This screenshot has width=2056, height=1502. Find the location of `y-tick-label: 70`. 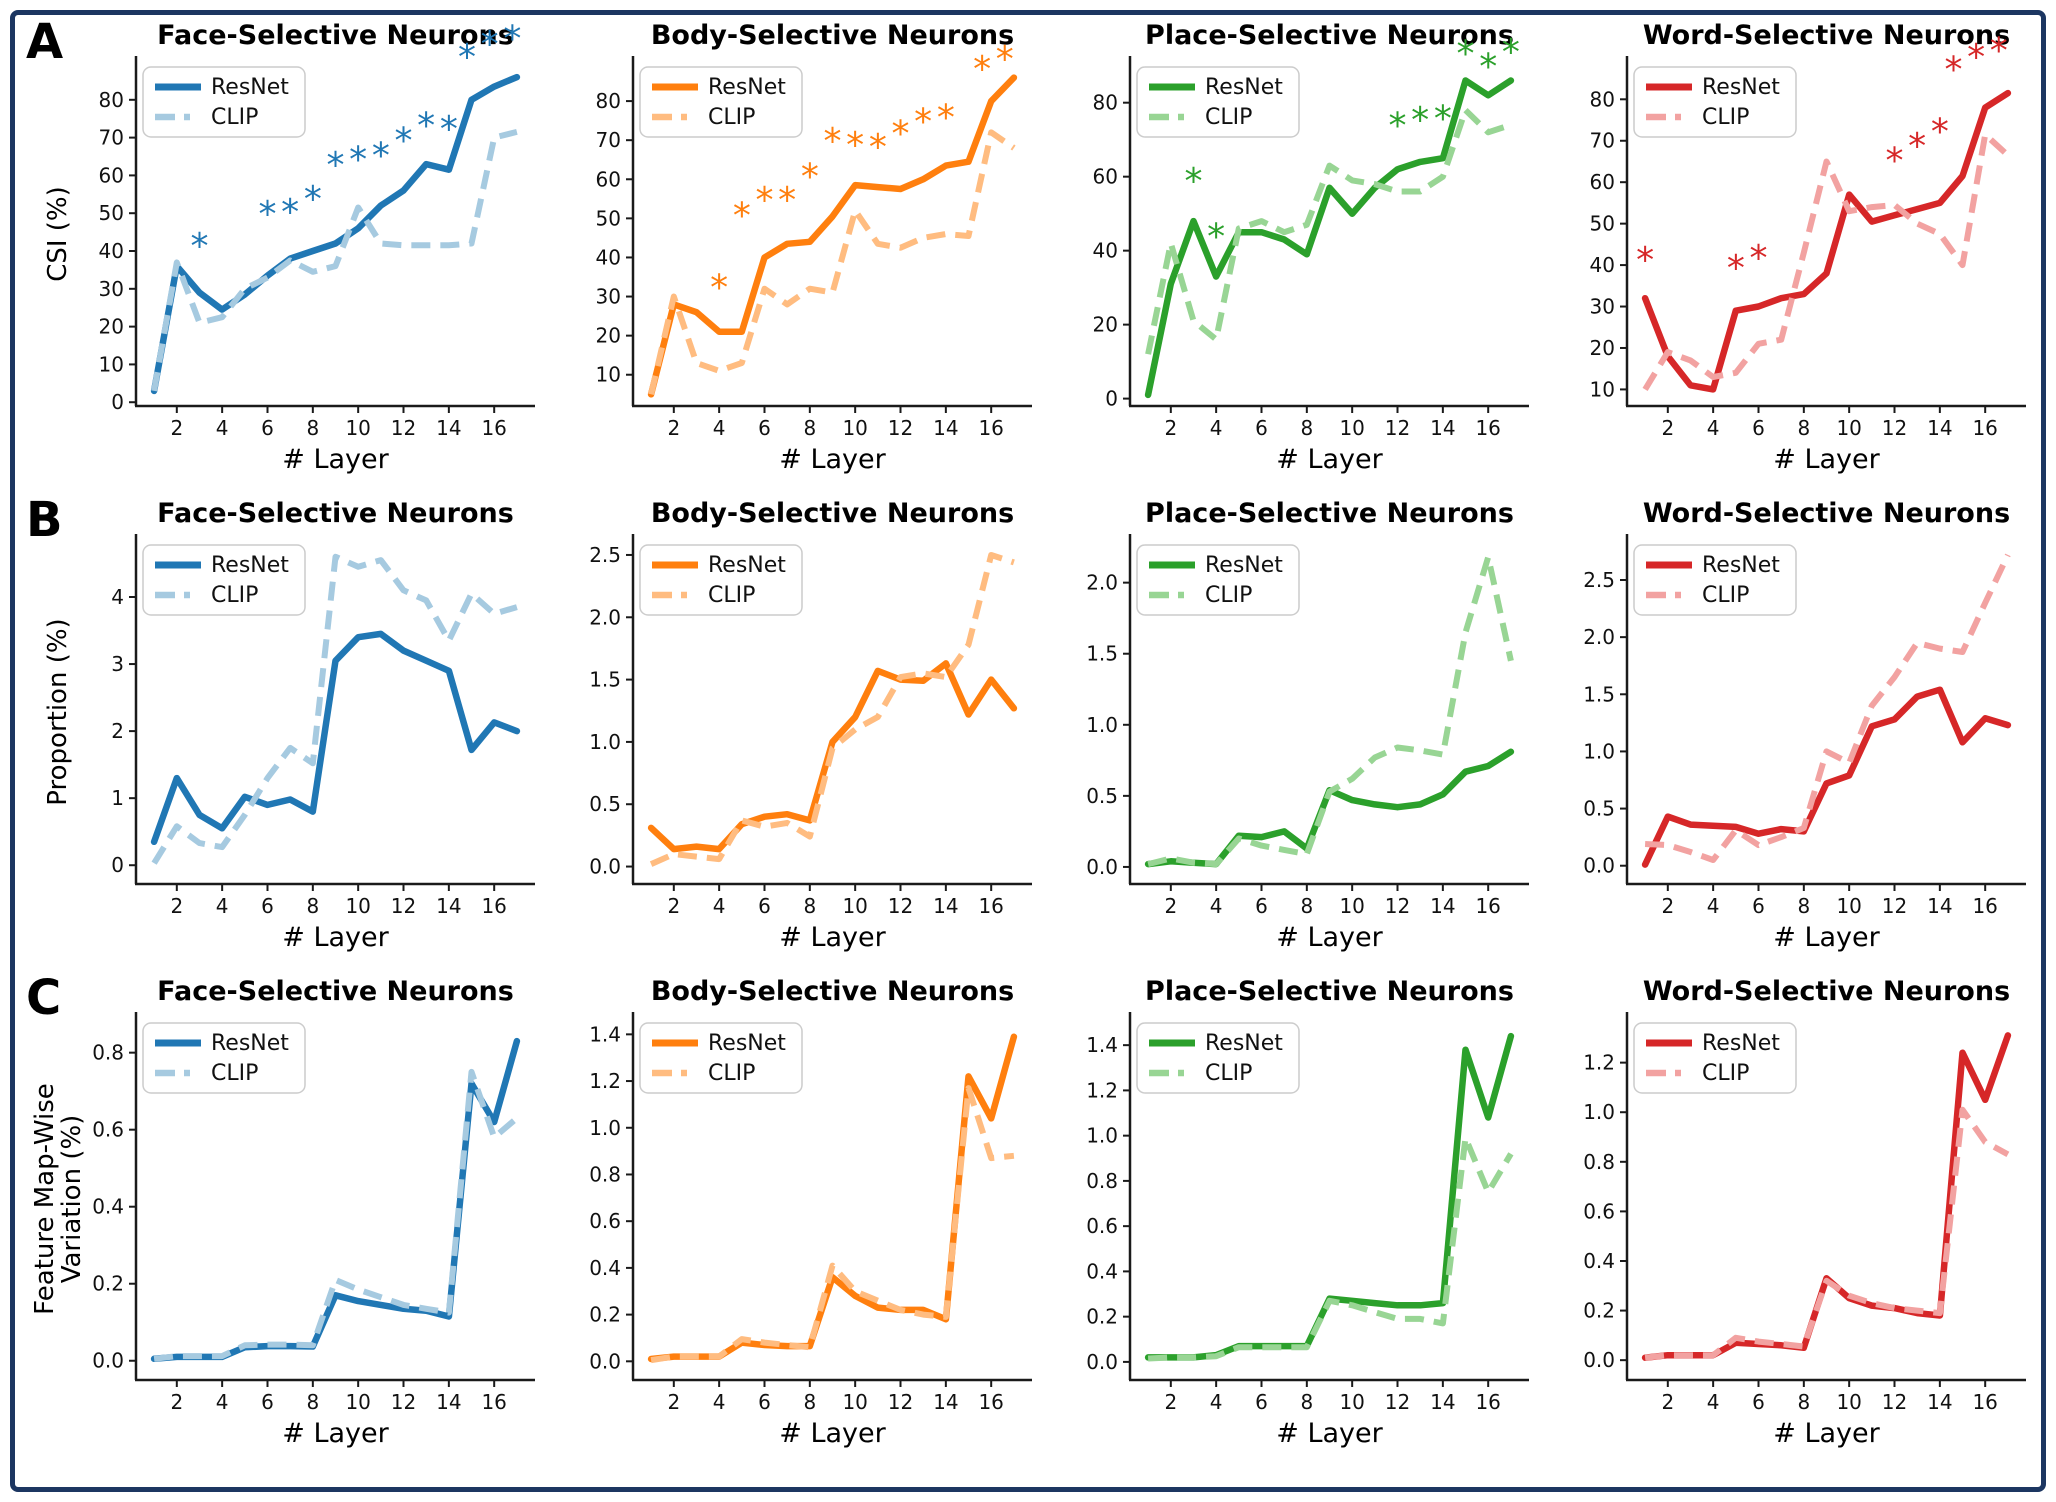

y-tick-label: 70 is located at coordinates (111, 138).